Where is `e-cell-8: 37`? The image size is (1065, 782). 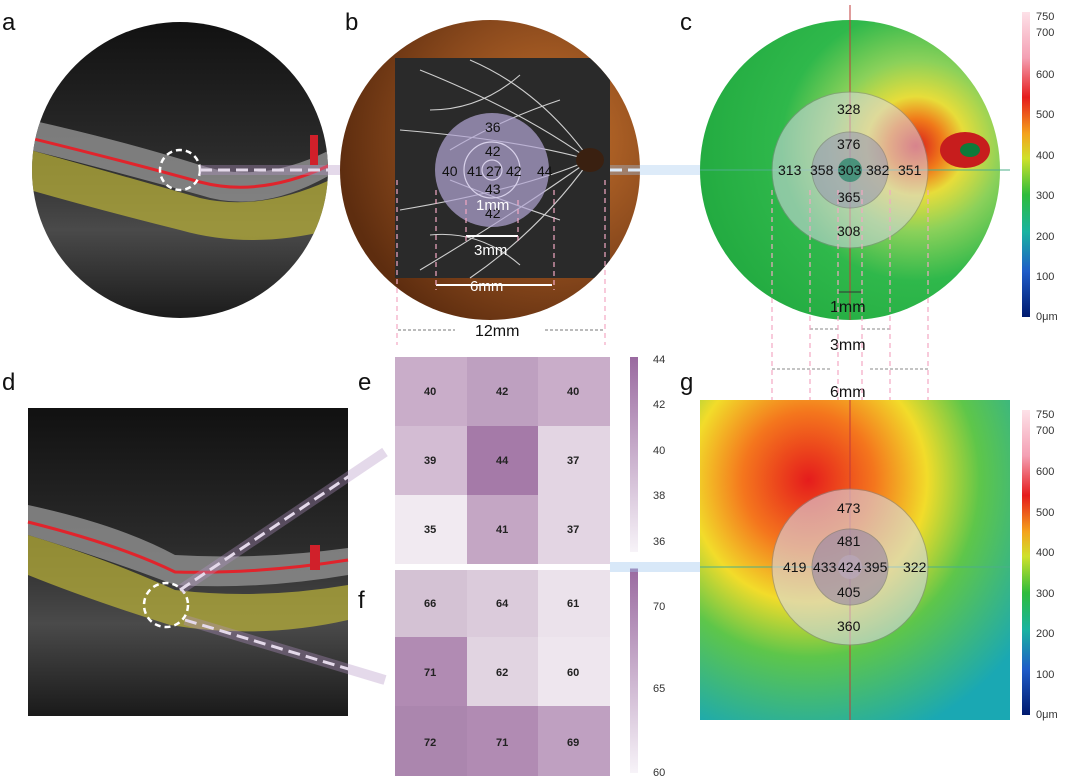 e-cell-8: 37 is located at coordinates (573, 530).